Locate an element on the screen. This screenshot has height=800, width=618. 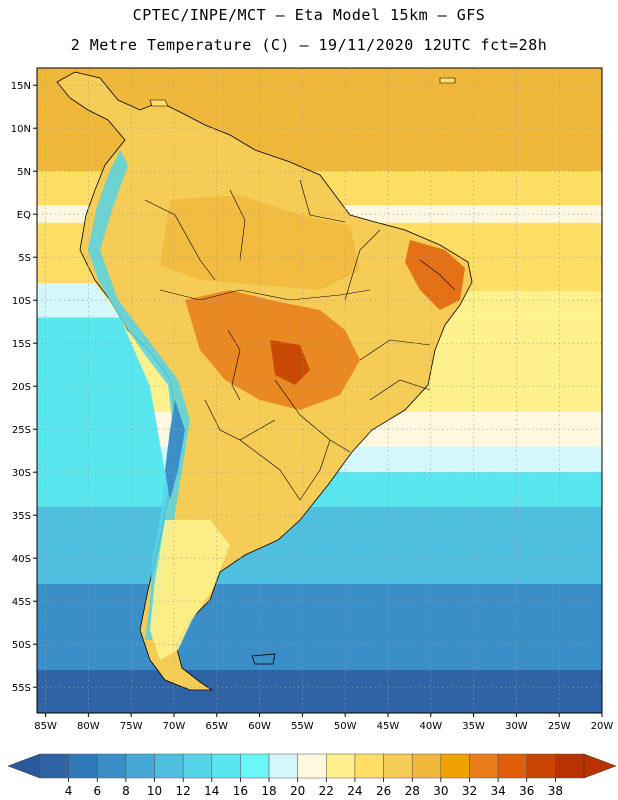
lon-tick-label: 30W is located at coordinates (516, 726).